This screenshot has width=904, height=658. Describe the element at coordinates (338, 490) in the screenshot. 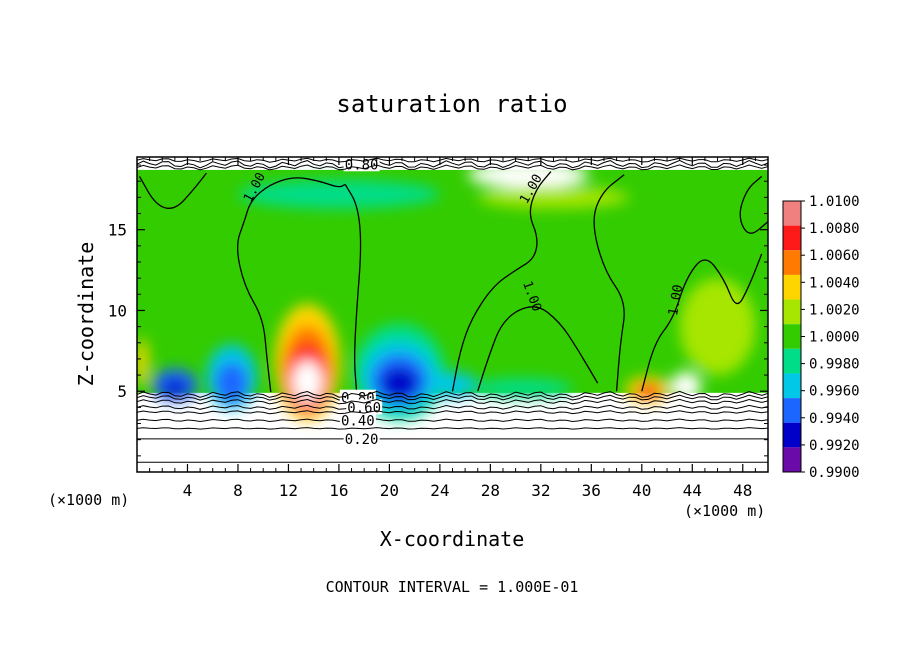

I see `x-tick-label-3: 16` at that location.